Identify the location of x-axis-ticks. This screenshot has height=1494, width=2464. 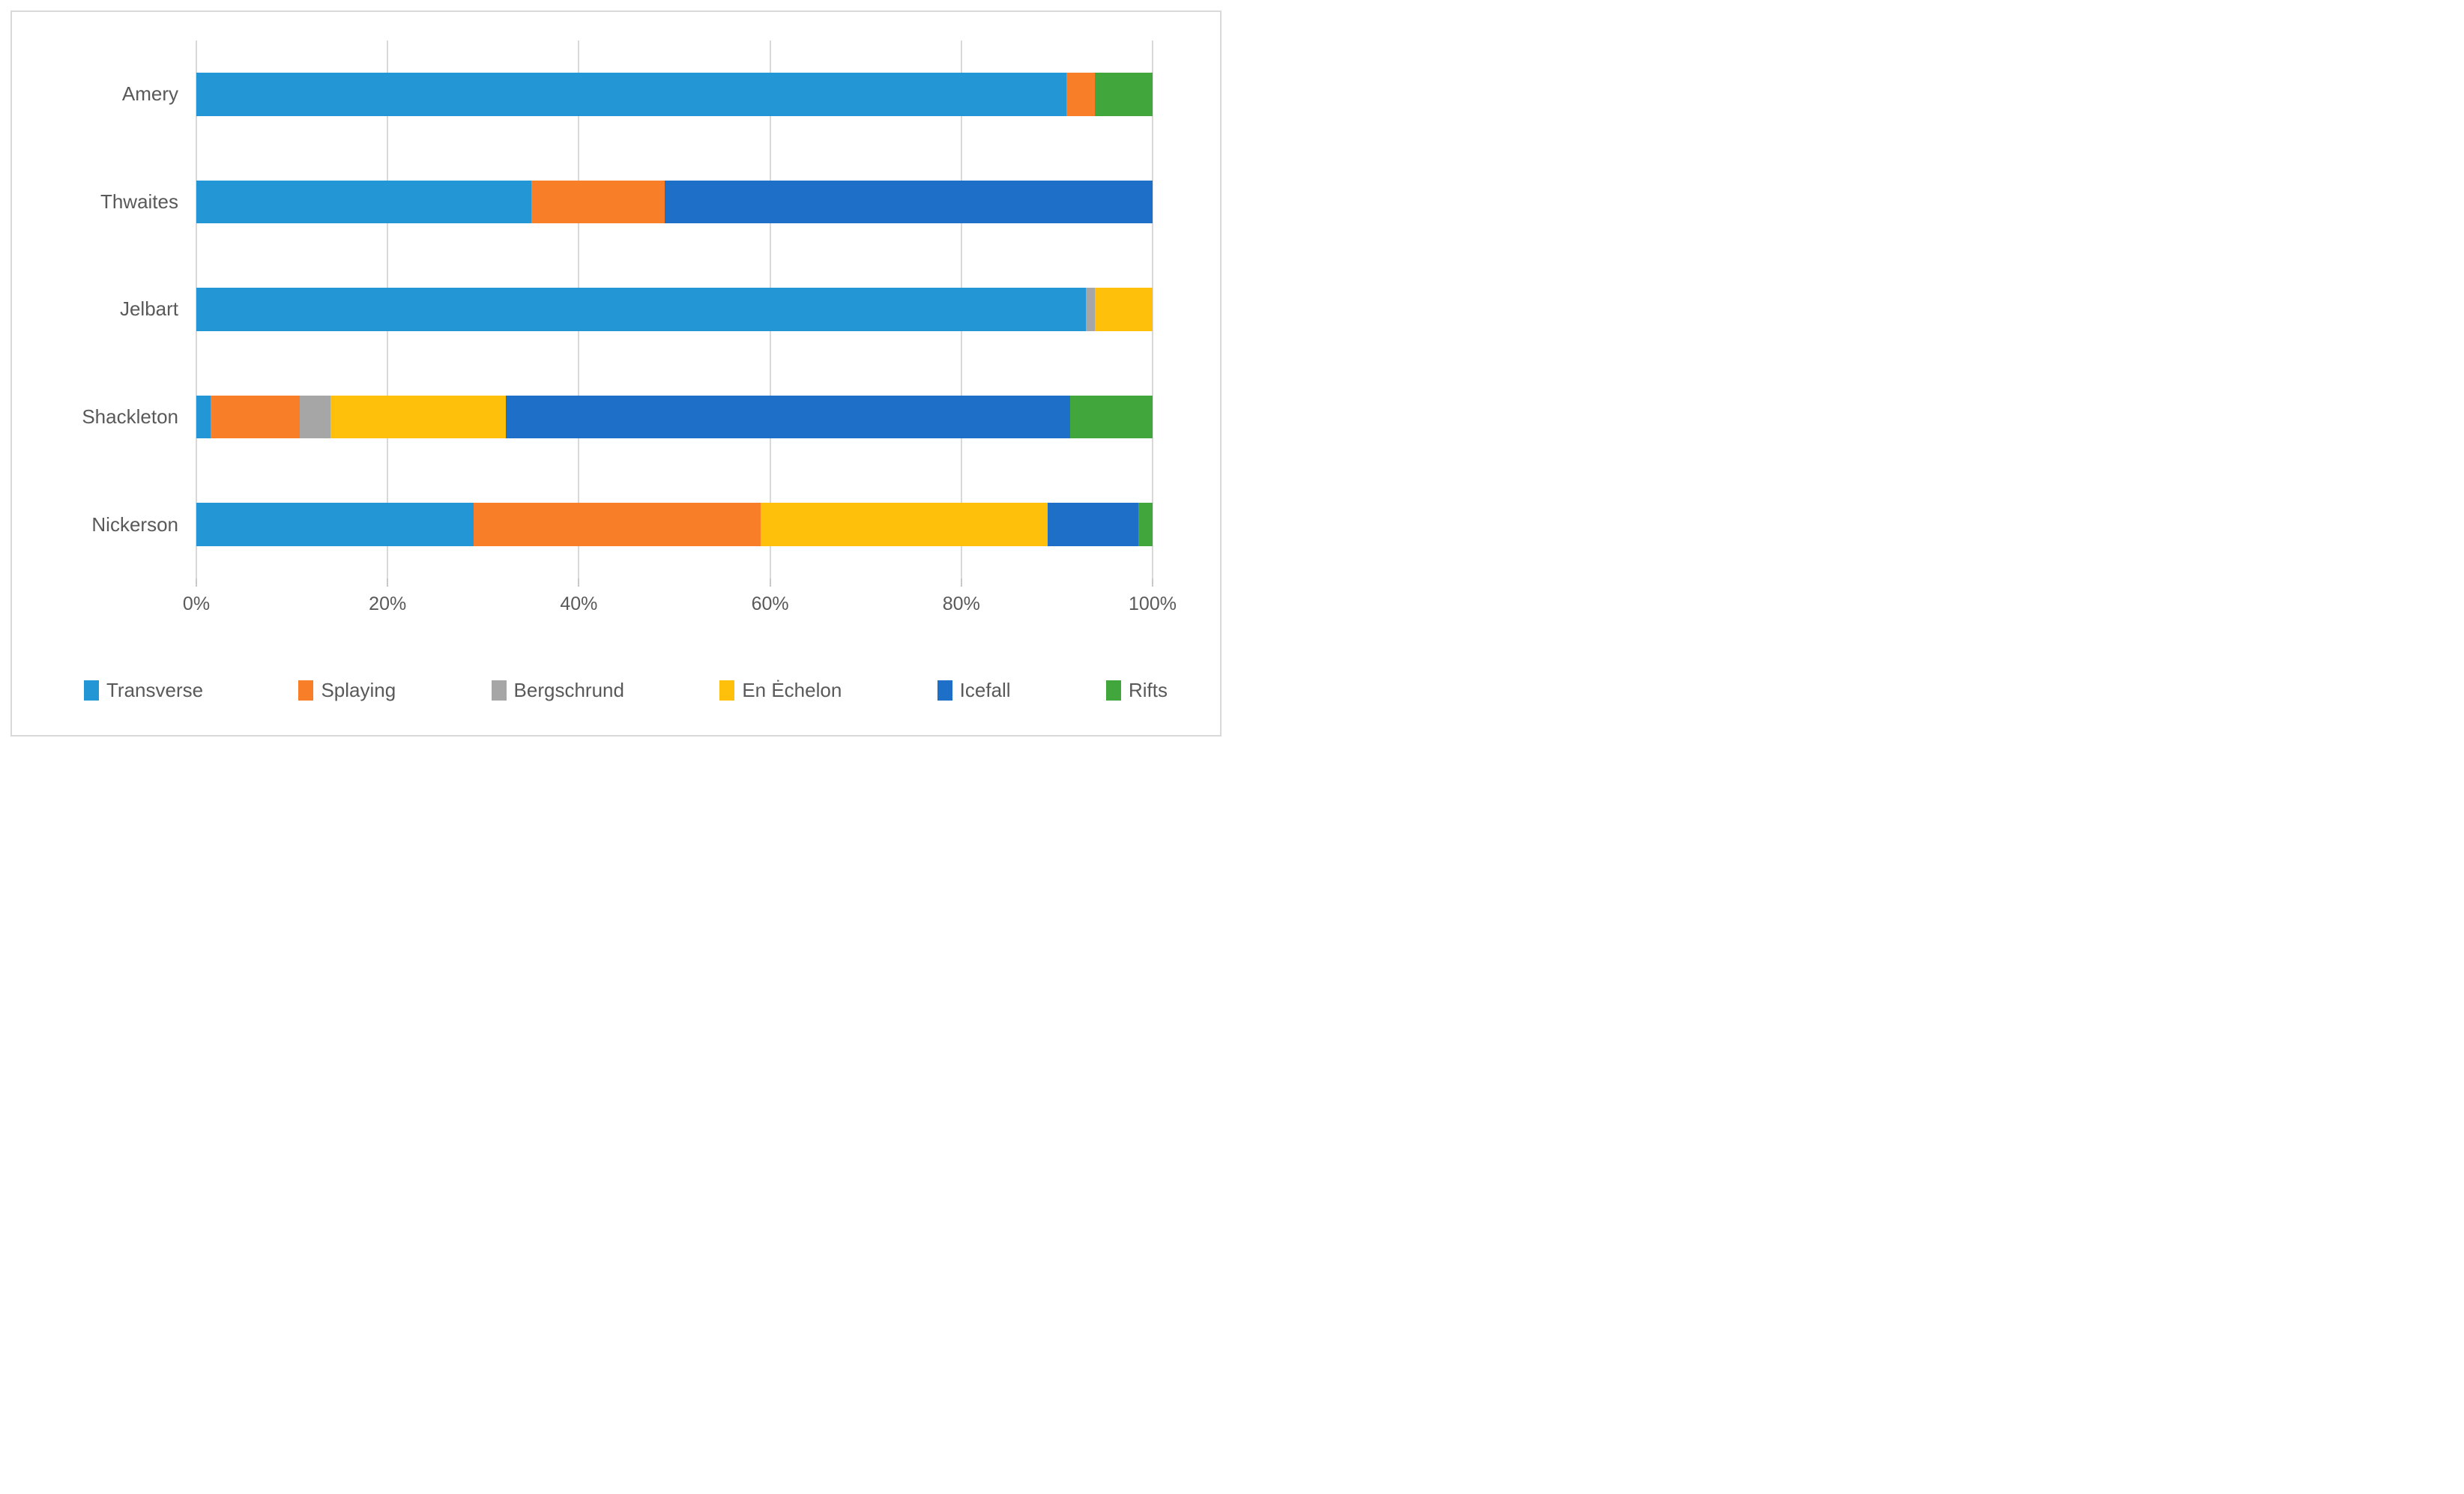
(674, 582).